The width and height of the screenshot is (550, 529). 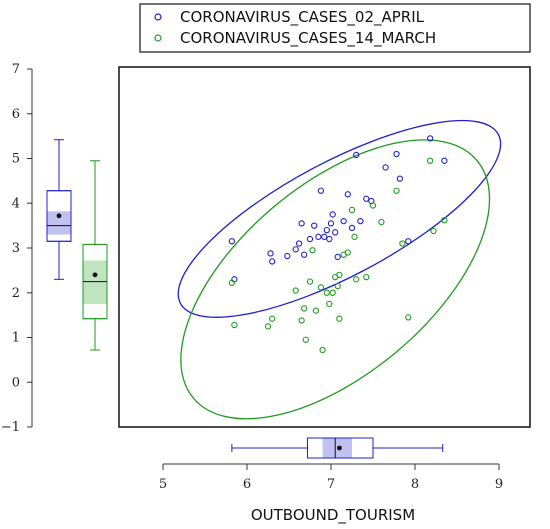 What do you see at coordinates (95, 282) in the screenshot?
I see `boxplot-march-ci-band` at bounding box center [95, 282].